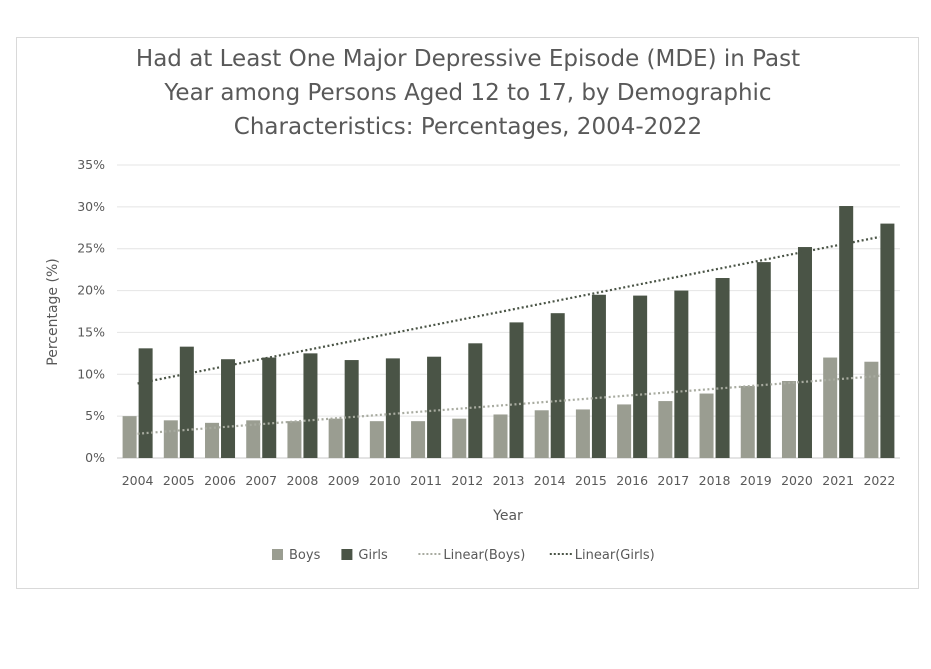 The image size is (931, 669). What do you see at coordinates (91, 290) in the screenshot?
I see `y-tick-label: 20%` at bounding box center [91, 290].